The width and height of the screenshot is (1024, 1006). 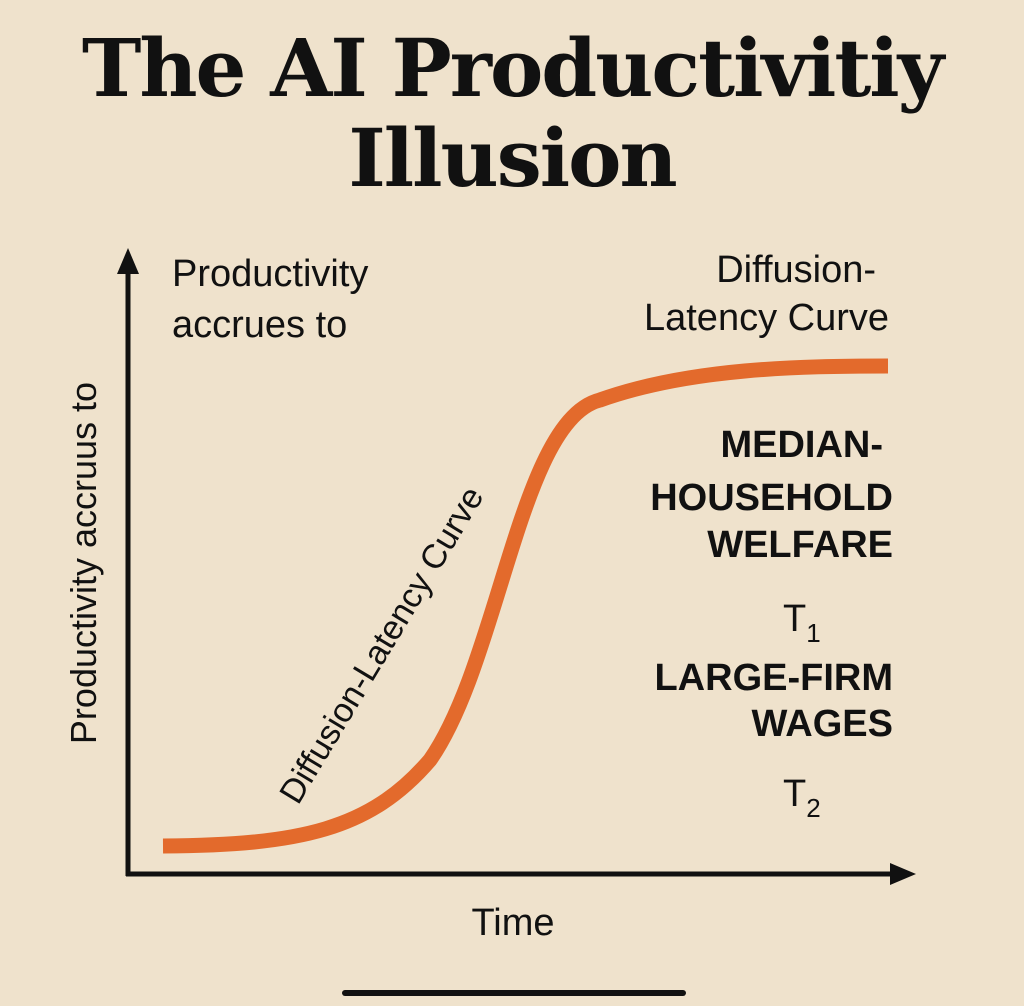 I want to click on y-axis-label: Productivity accruus to, so click(x=83, y=563).